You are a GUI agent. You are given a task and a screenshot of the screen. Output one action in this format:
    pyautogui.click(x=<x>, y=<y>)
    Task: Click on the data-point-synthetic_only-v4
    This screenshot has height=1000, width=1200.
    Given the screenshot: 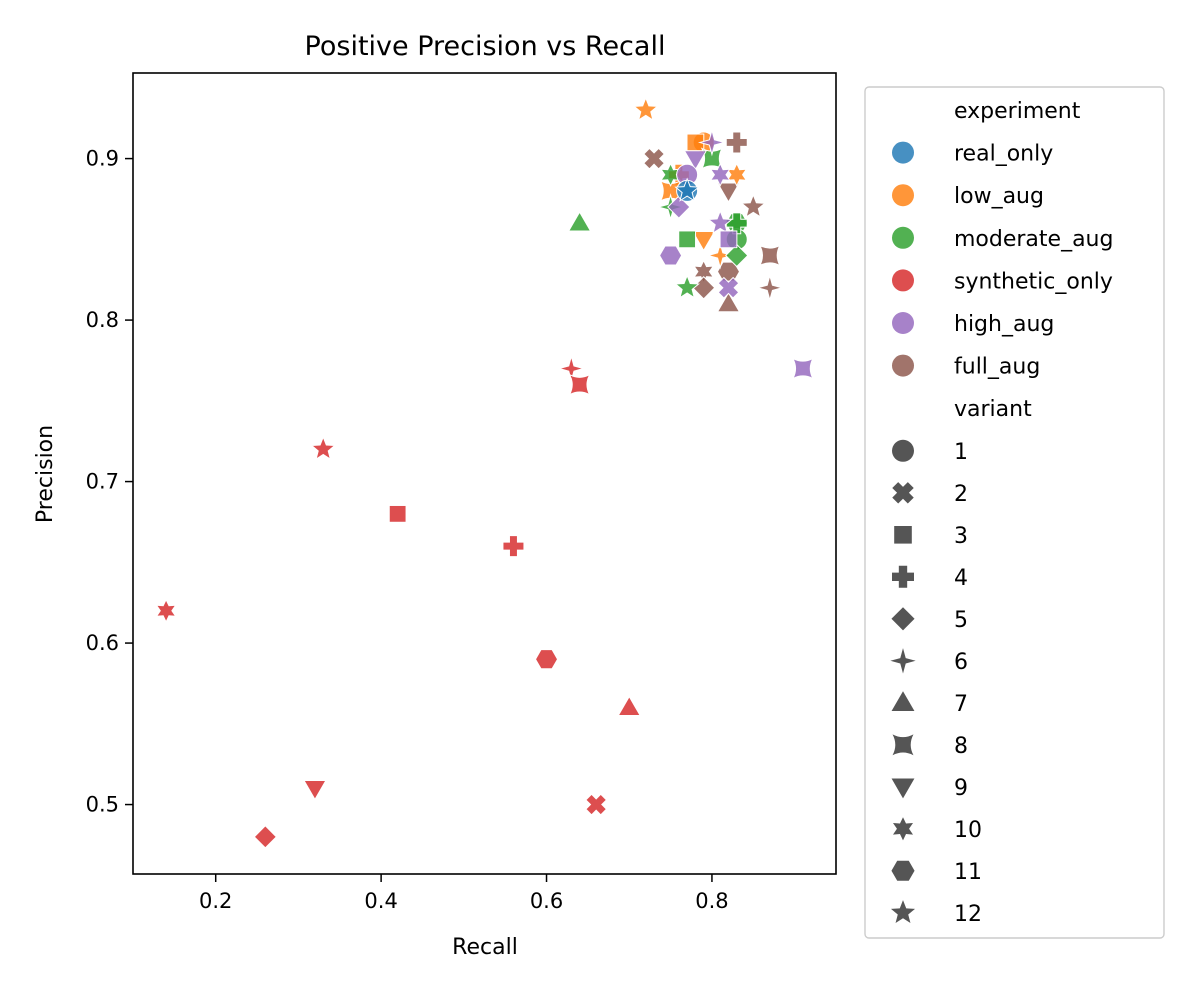 What is the action you would take?
    pyautogui.click(x=513, y=546)
    